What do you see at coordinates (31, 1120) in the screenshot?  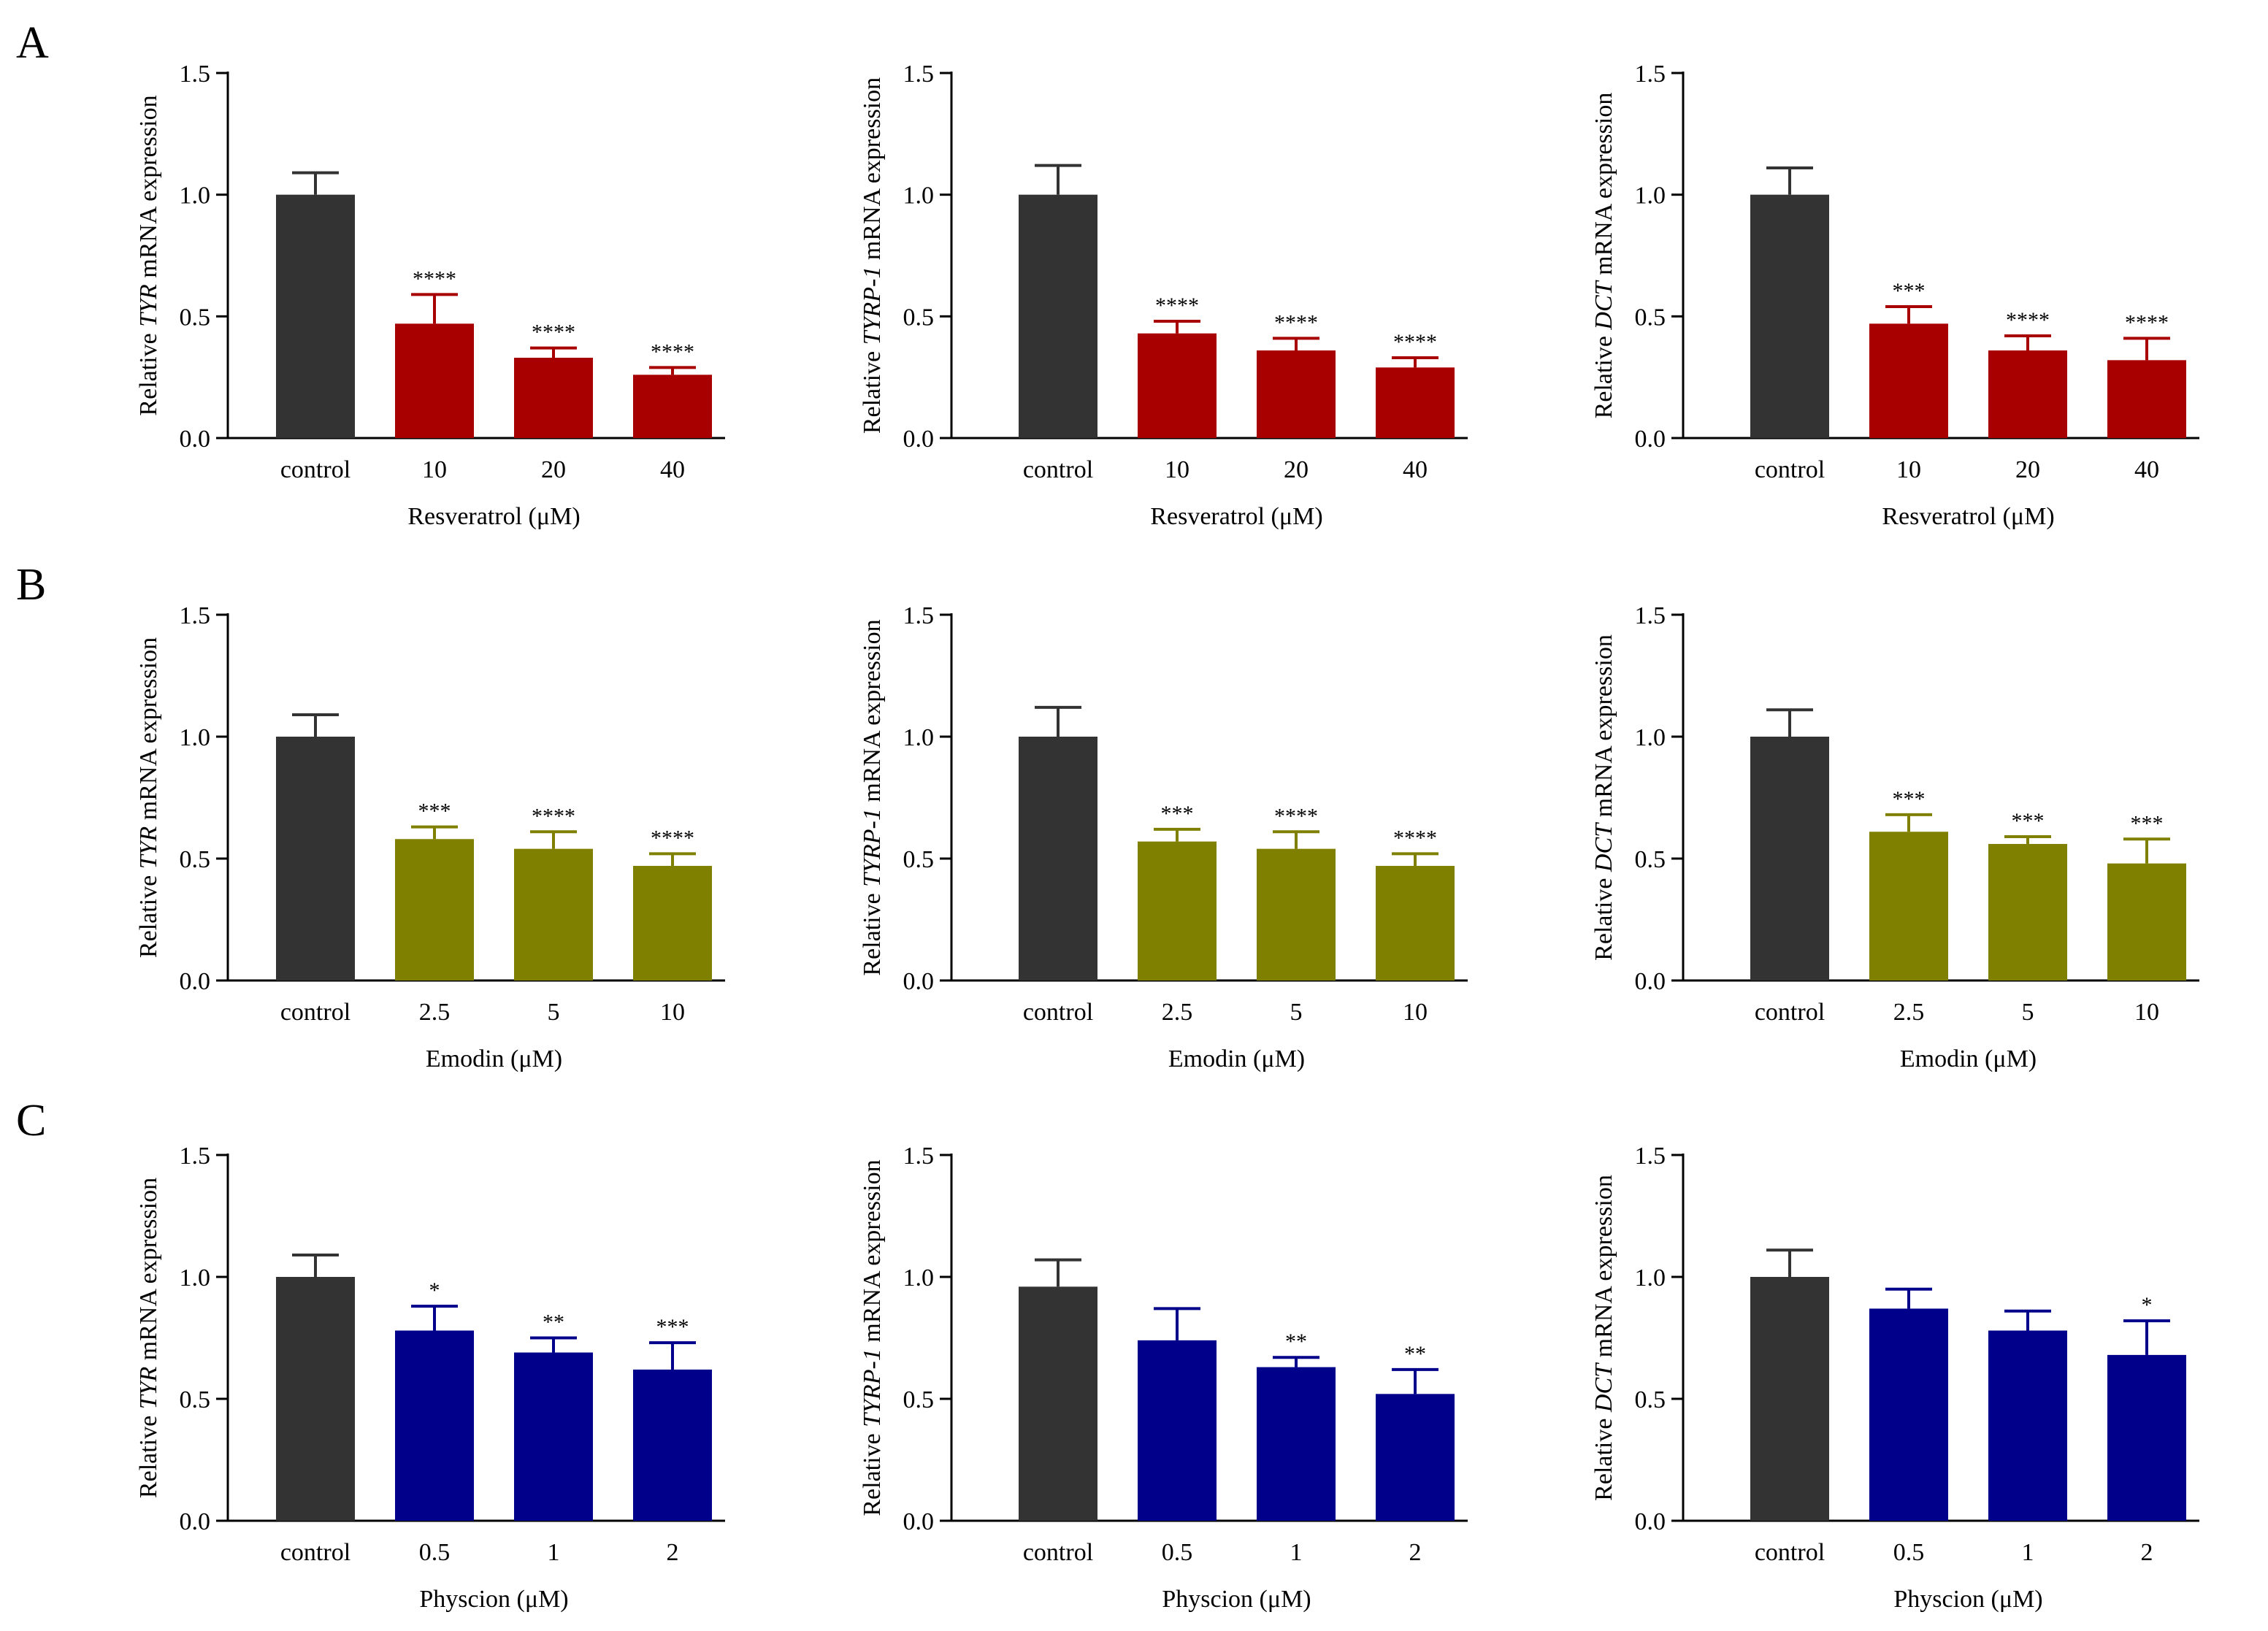 I see `panel-label-c: C` at bounding box center [31, 1120].